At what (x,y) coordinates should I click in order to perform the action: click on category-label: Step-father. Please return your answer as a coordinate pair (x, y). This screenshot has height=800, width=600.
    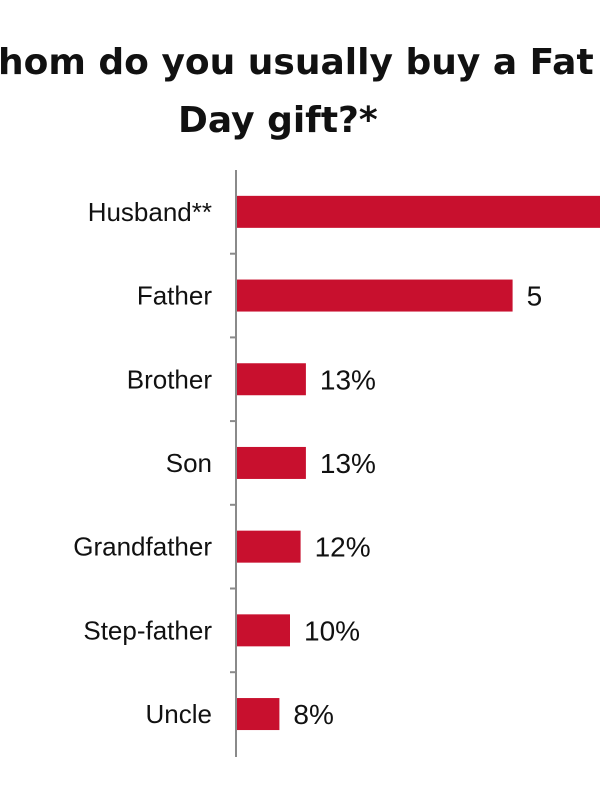
    Looking at the image, I should click on (147, 630).